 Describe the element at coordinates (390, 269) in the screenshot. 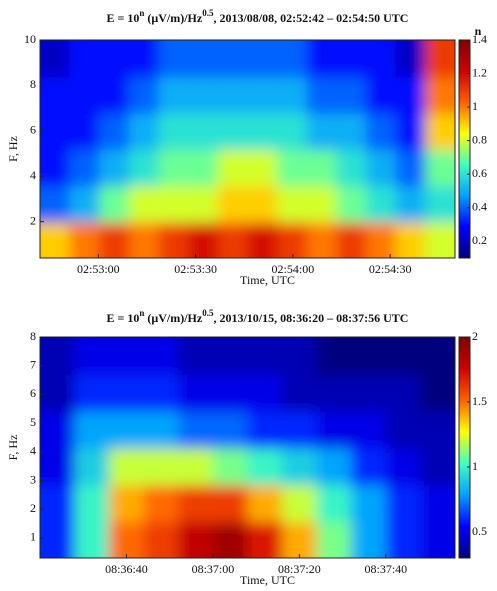

I see `x-tick-label: 02:54:30` at that location.